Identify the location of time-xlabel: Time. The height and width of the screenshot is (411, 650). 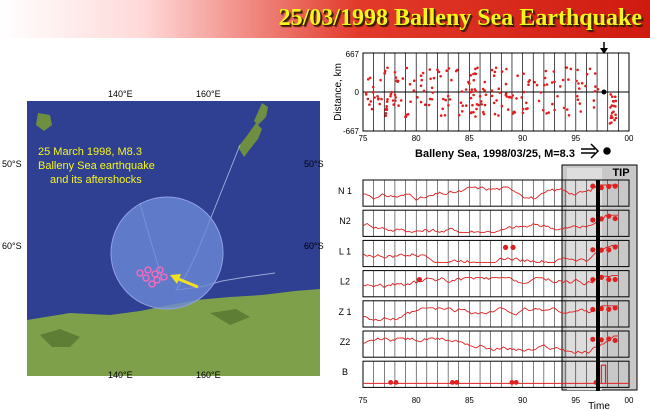
(599, 406).